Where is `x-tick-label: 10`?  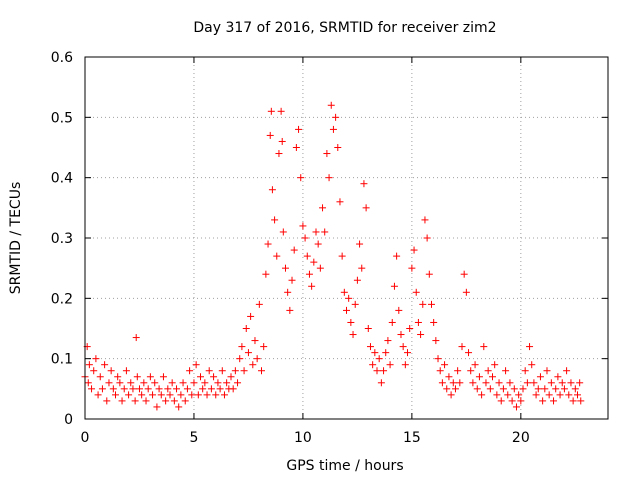 x-tick-label: 10 is located at coordinates (303, 438).